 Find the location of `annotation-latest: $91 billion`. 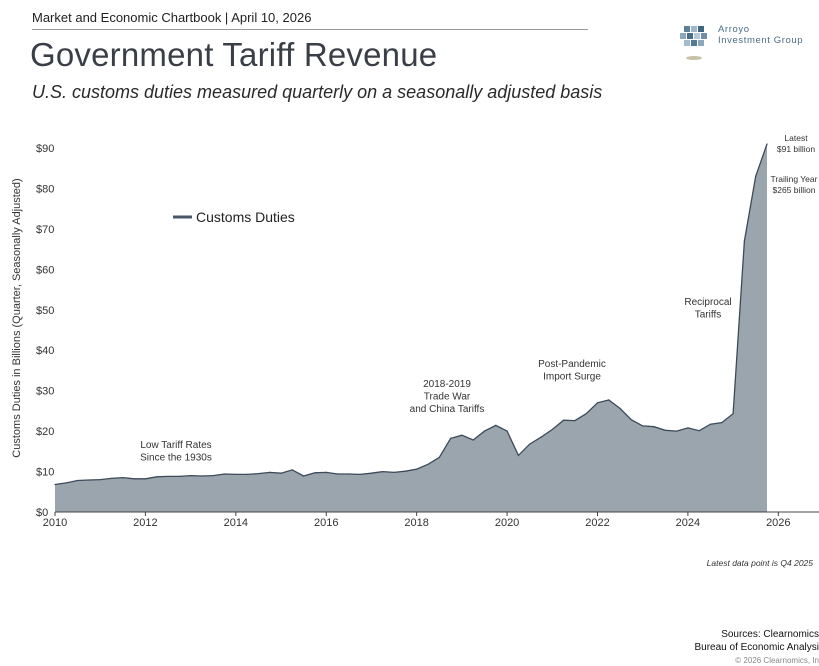

annotation-latest: $91 billion is located at coordinates (796, 149).